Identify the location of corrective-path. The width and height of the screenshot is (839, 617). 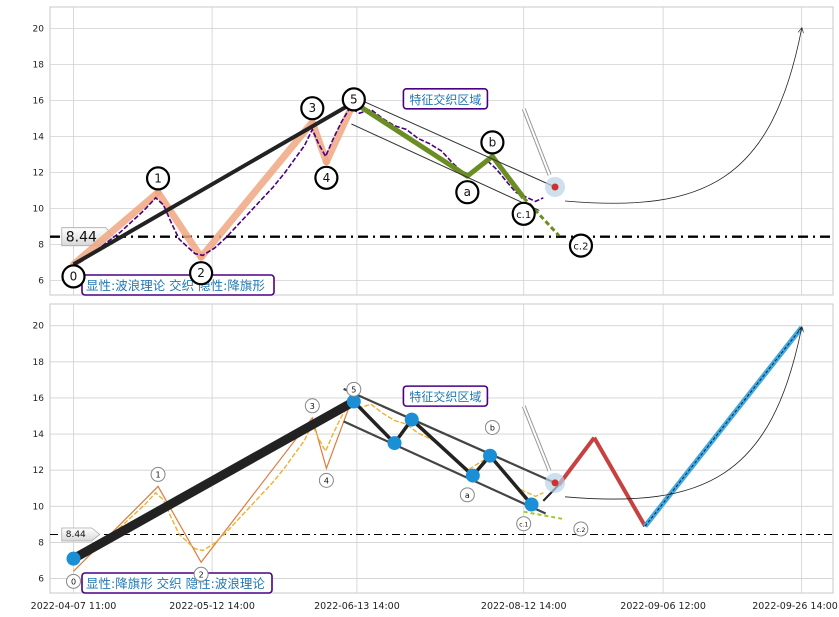
(439, 150).